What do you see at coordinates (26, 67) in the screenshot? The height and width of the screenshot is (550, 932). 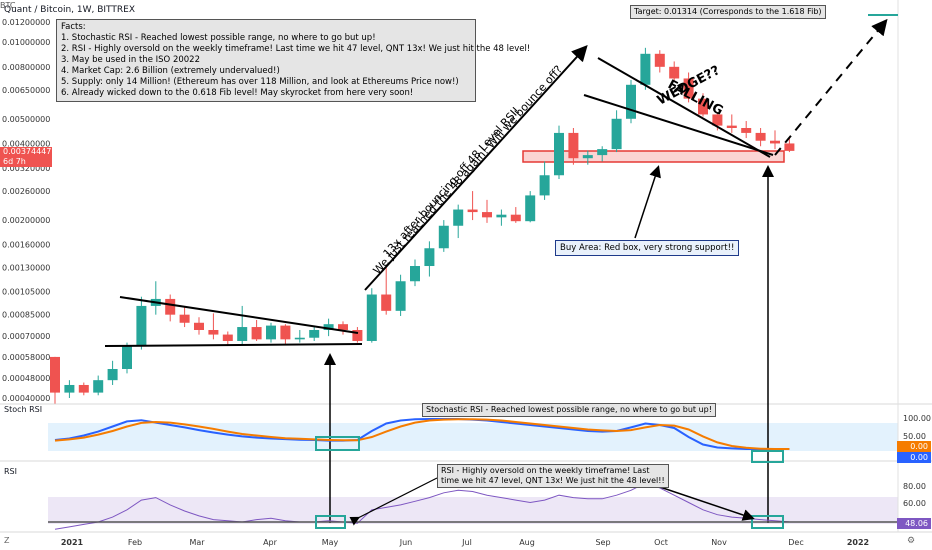 I see `price-axis-label: 0.00800000` at bounding box center [26, 67].